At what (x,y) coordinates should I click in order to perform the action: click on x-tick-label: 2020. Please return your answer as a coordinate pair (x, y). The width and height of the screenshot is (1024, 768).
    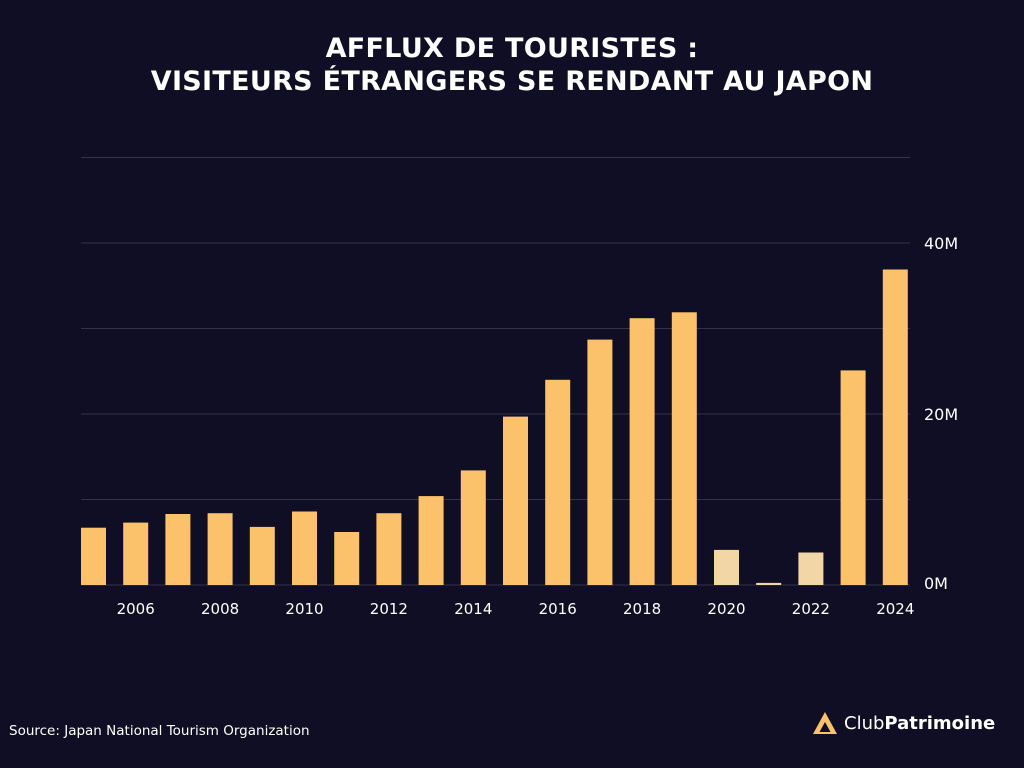
    Looking at the image, I should click on (726, 609).